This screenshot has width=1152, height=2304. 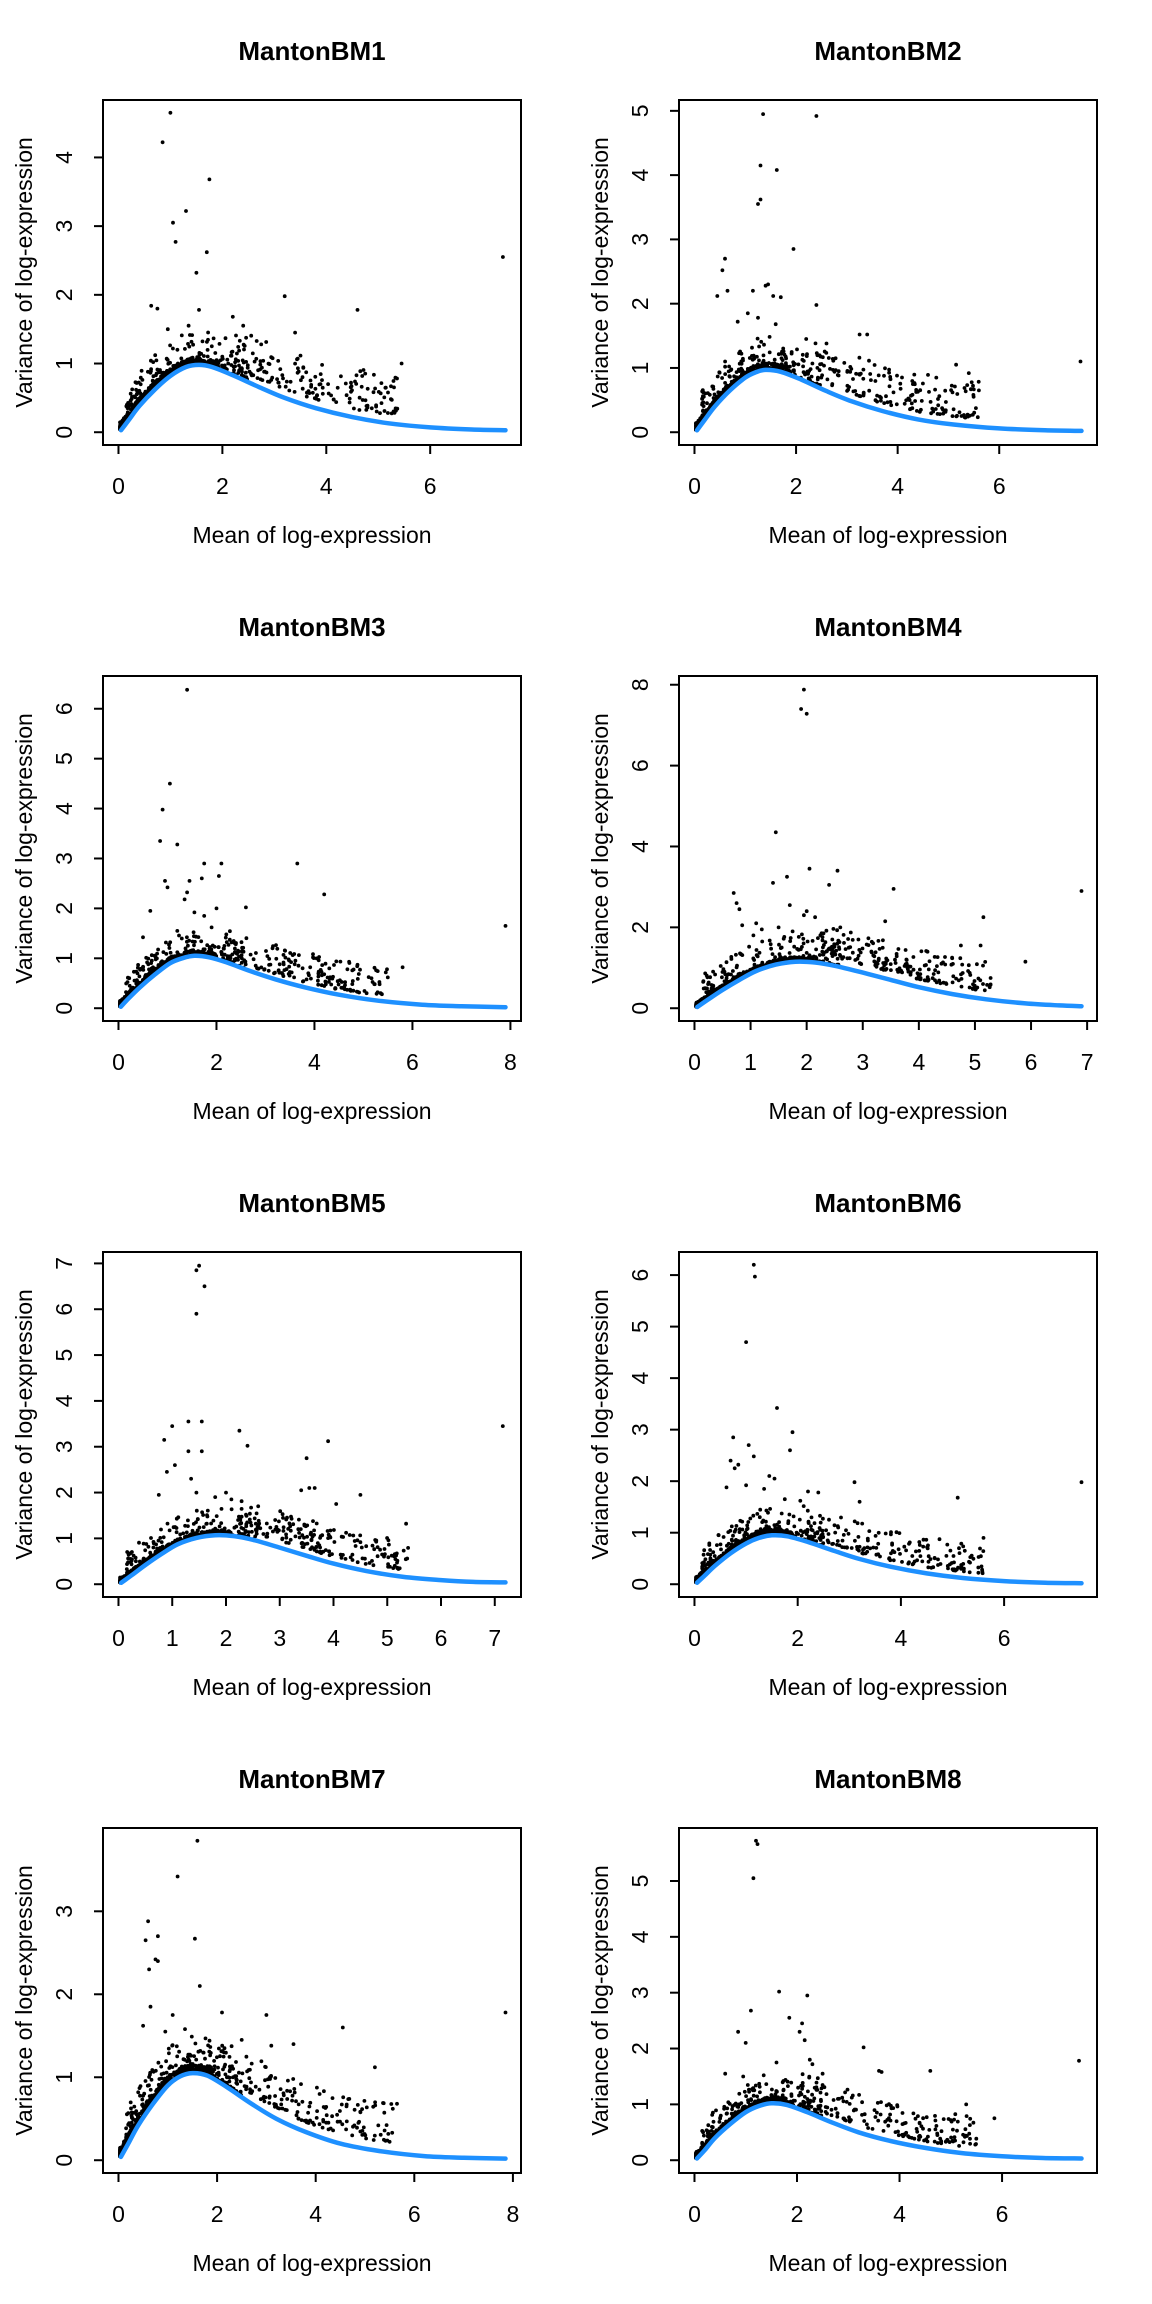 I want to click on plot-area: 0 1 2 3 4 5 6 7 0 1 2 3 4 5 6 7, so click(x=286, y=1451).